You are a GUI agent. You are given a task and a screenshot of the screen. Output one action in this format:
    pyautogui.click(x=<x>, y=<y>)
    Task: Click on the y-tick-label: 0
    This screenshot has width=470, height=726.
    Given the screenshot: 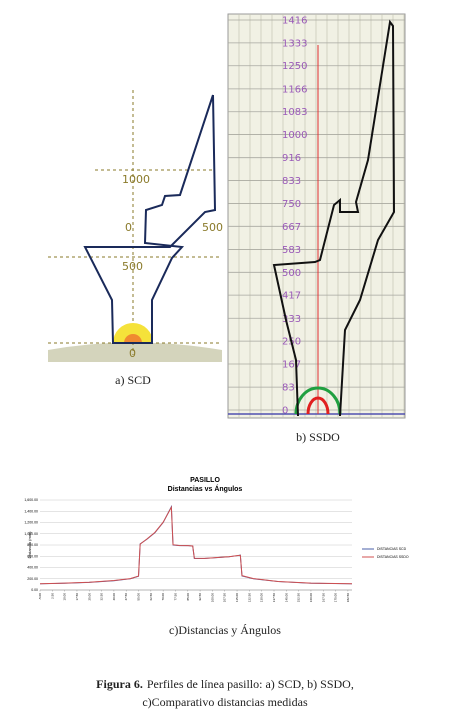 What is the action you would take?
    pyautogui.click(x=285, y=411)
    